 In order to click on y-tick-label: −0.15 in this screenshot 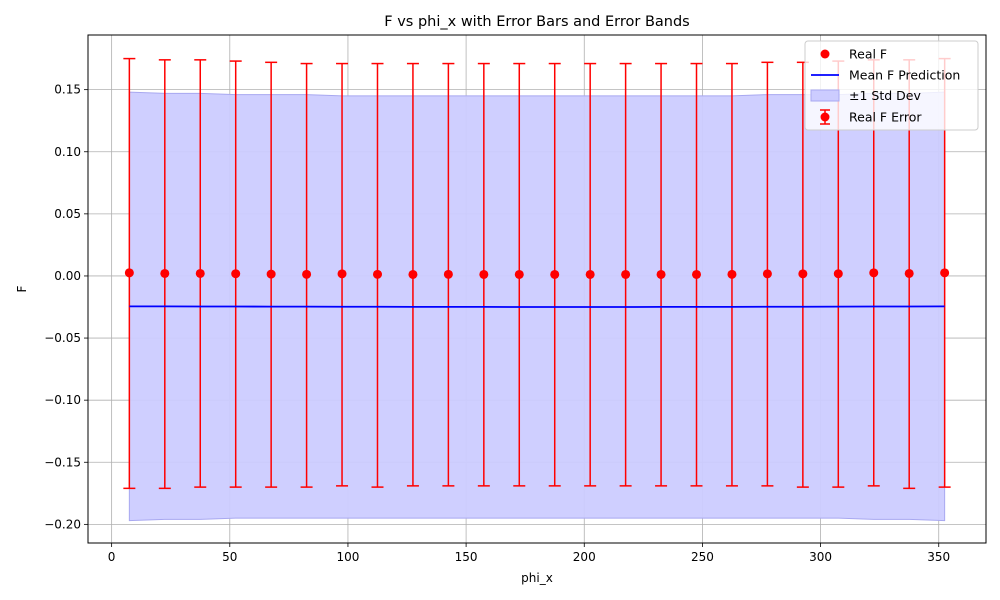, I will do `click(62, 462)`.